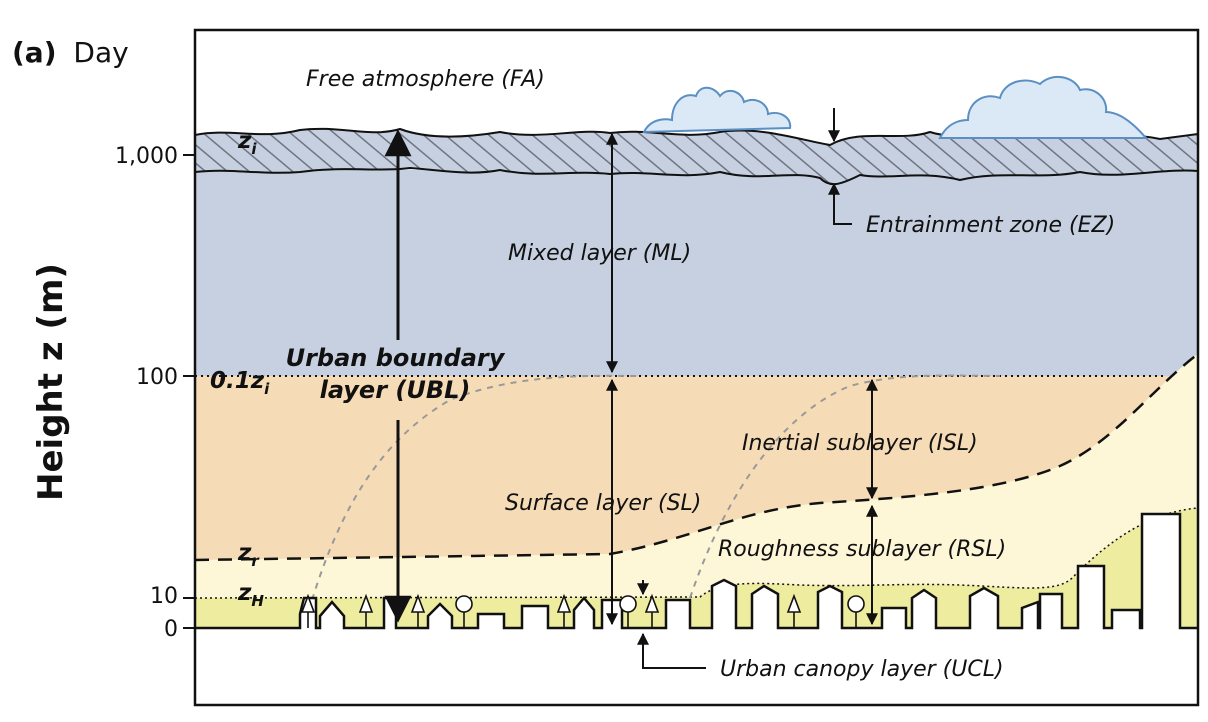  Describe the element at coordinates (250, 595) in the screenshot. I see `zh-label: zH` at that location.